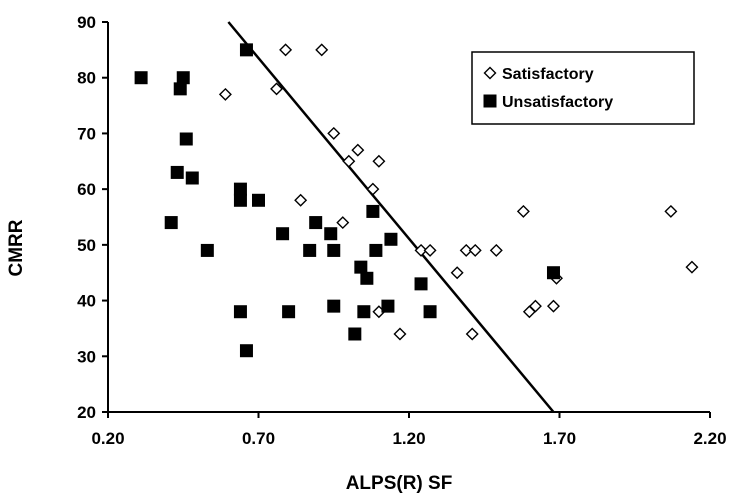 This screenshot has height=497, width=746. What do you see at coordinates (86, 189) in the screenshot?
I see `y-tick-label: 60` at bounding box center [86, 189].